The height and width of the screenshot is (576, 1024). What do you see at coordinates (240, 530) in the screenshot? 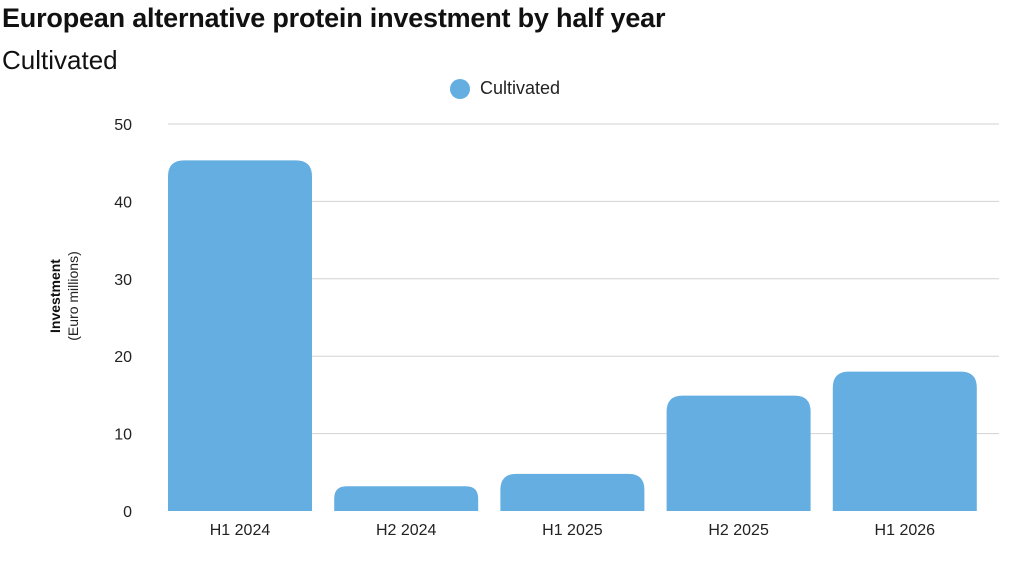
I see `x-tick-label: H1 2024` at bounding box center [240, 530].